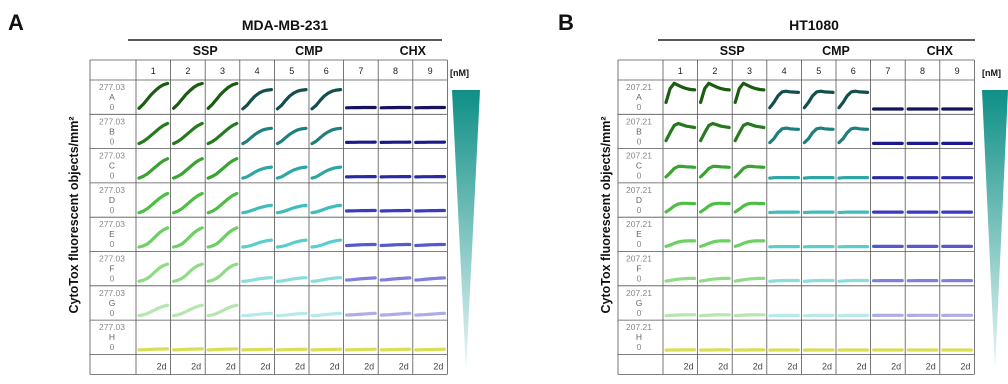 The height and width of the screenshot is (384, 1008). Describe the element at coordinates (639, 131) in the screenshot. I see `row-letter: B` at that location.